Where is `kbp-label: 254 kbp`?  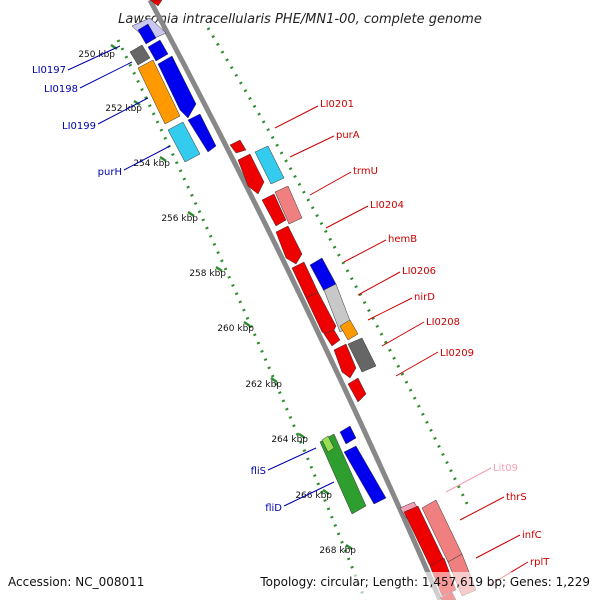 kbp-label: 254 kbp is located at coordinates (151, 164).